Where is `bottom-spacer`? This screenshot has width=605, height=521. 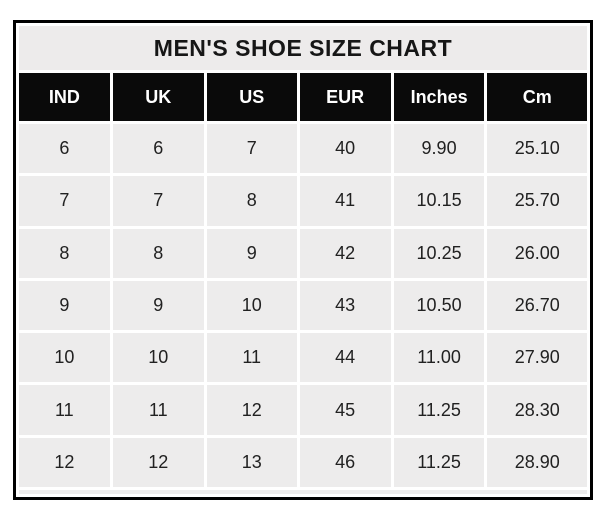 bottom-spacer is located at coordinates (303, 492).